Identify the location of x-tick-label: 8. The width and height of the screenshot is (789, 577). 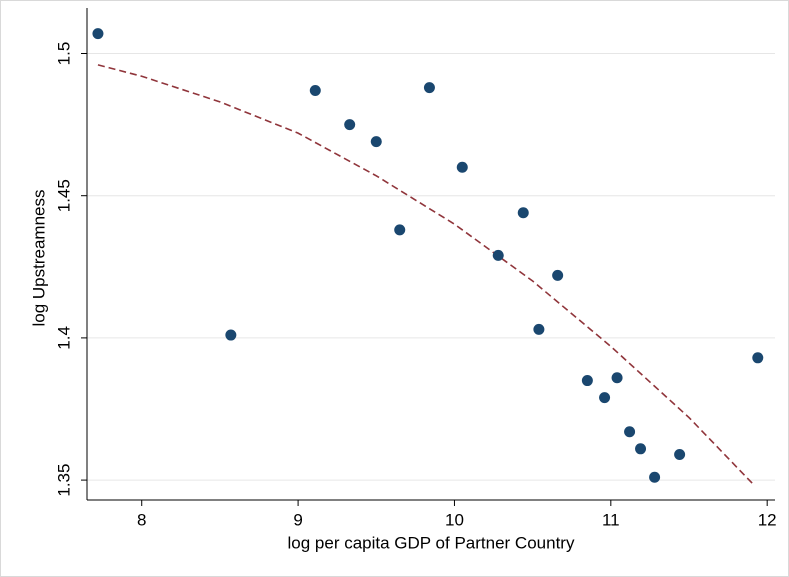
(141, 519).